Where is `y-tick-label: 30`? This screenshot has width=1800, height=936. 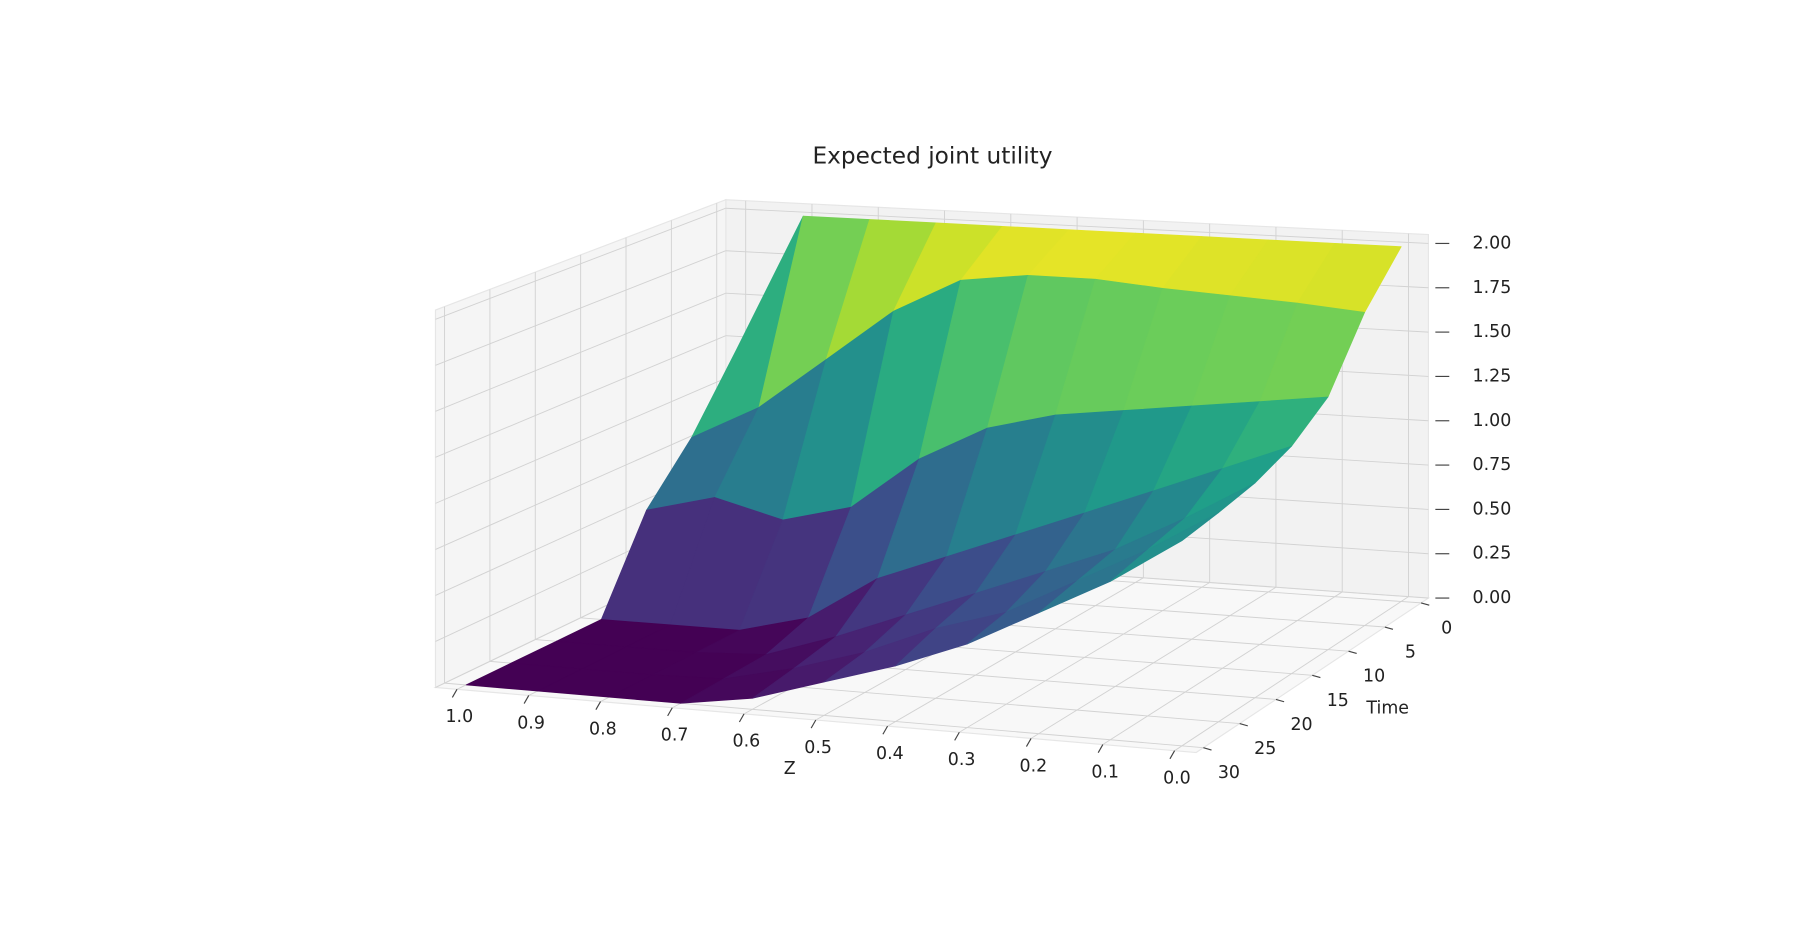
y-tick-label: 30 is located at coordinates (1229, 773).